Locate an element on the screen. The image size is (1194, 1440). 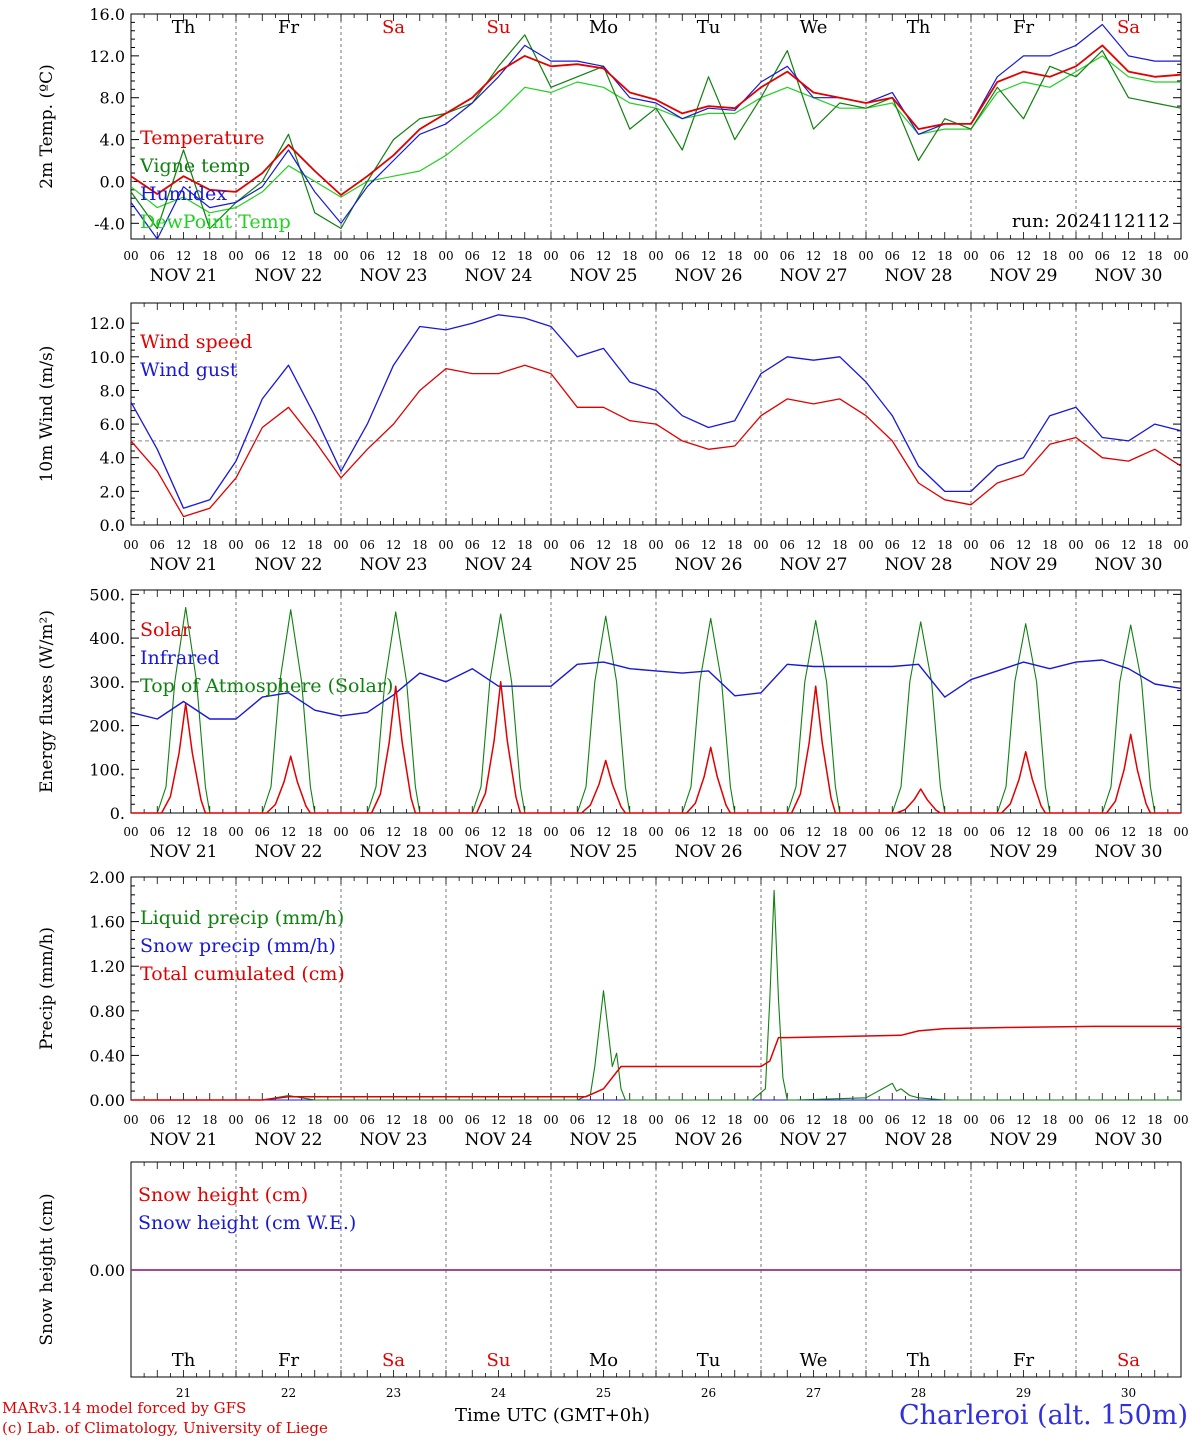
station-label: Charleroi (alt. 150m) is located at coordinates (1043, 1415).